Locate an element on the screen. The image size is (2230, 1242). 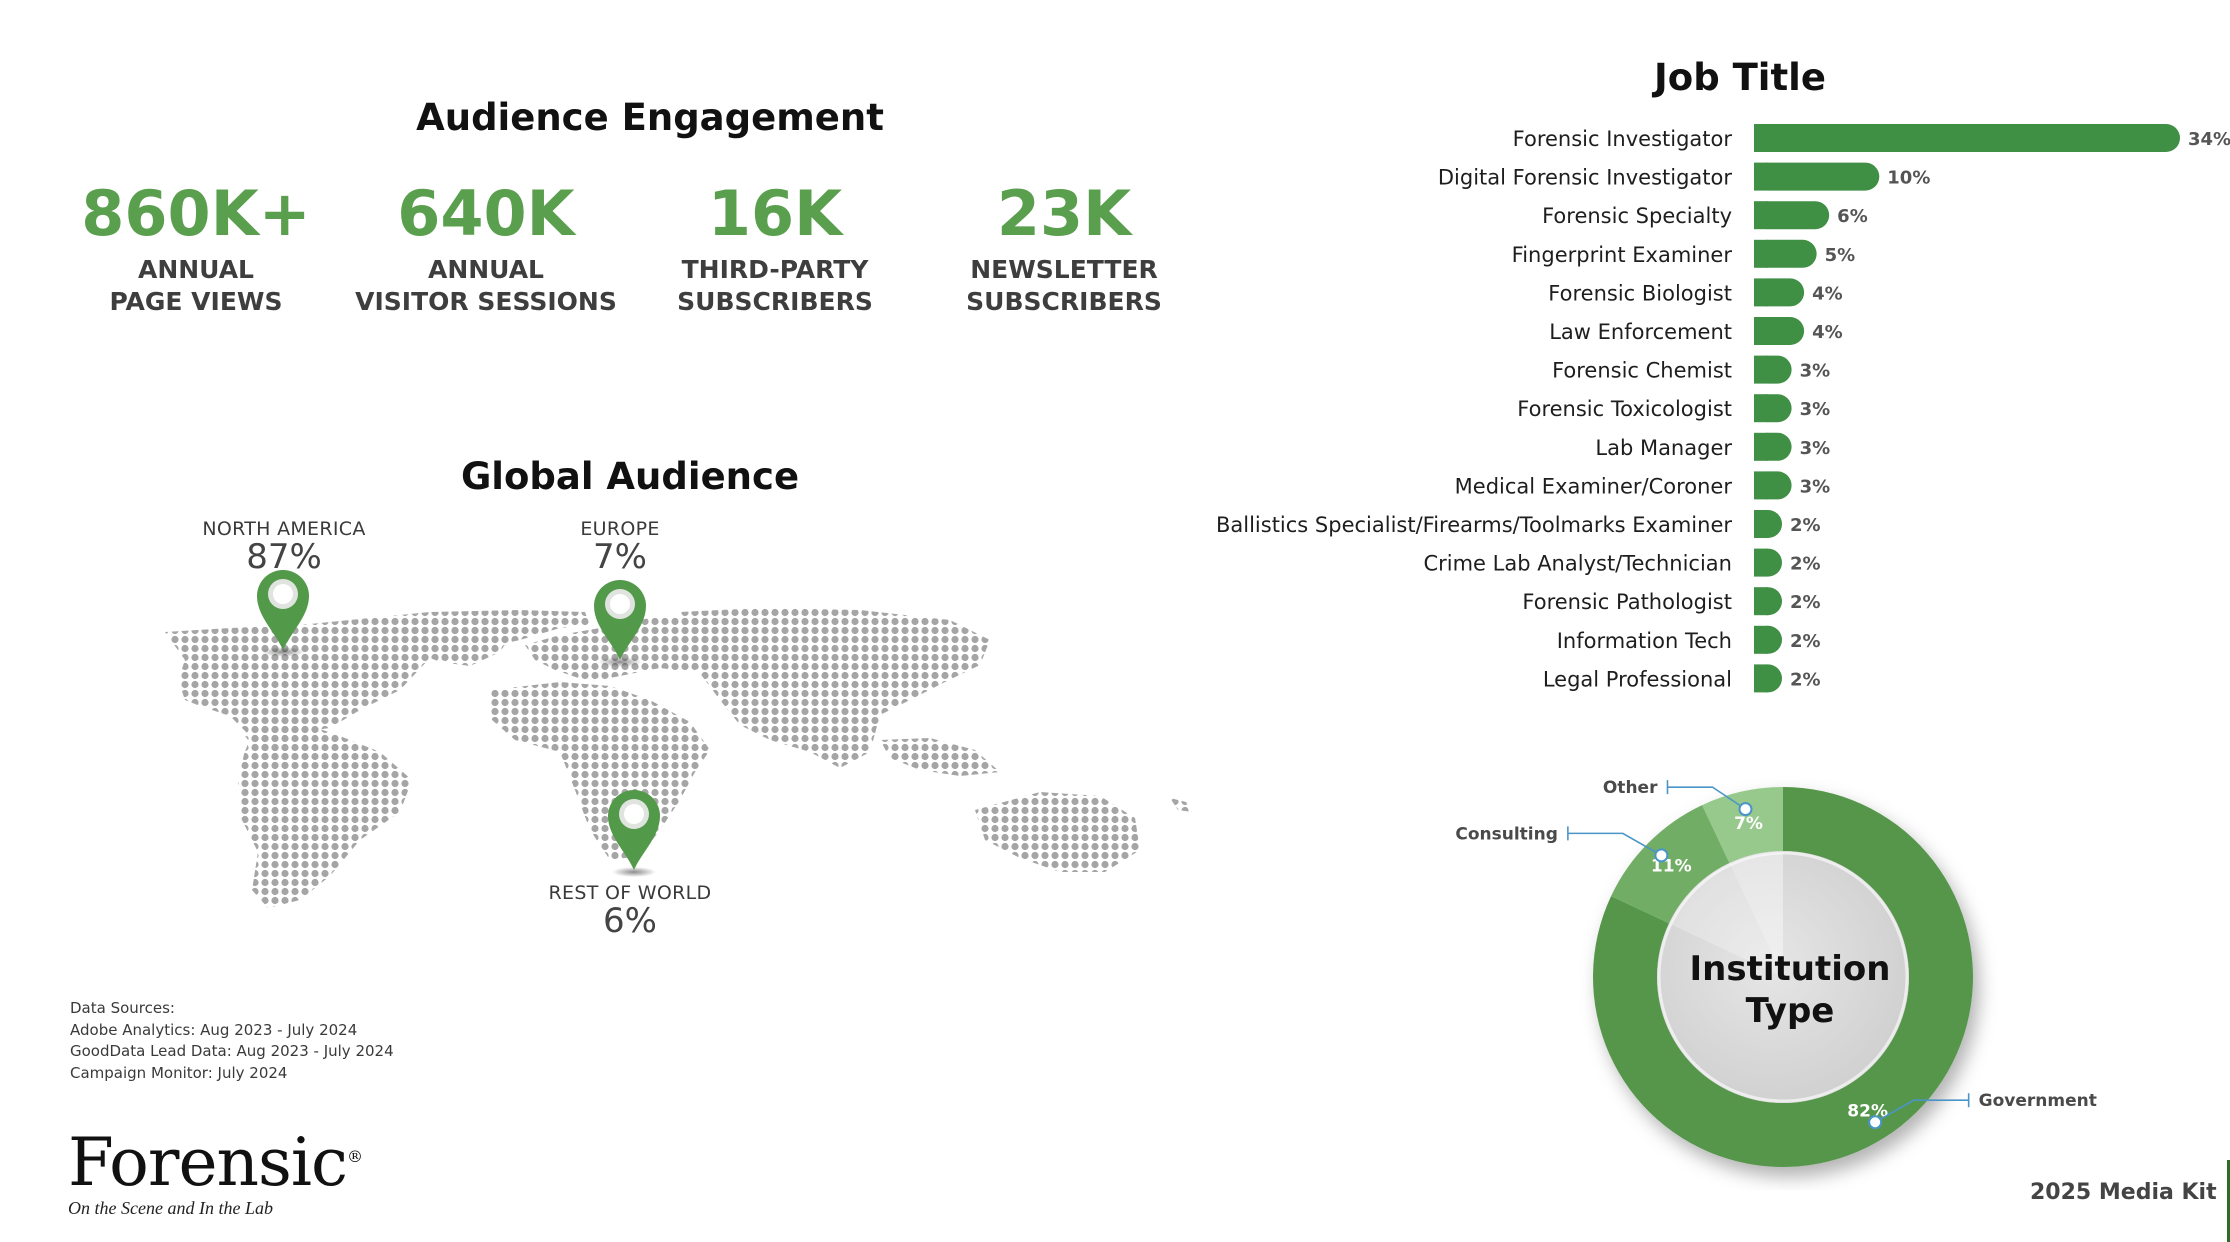
data-source-line: GoodData Lead Data: Aug 2023 - July 2024 is located at coordinates (232, 1051).